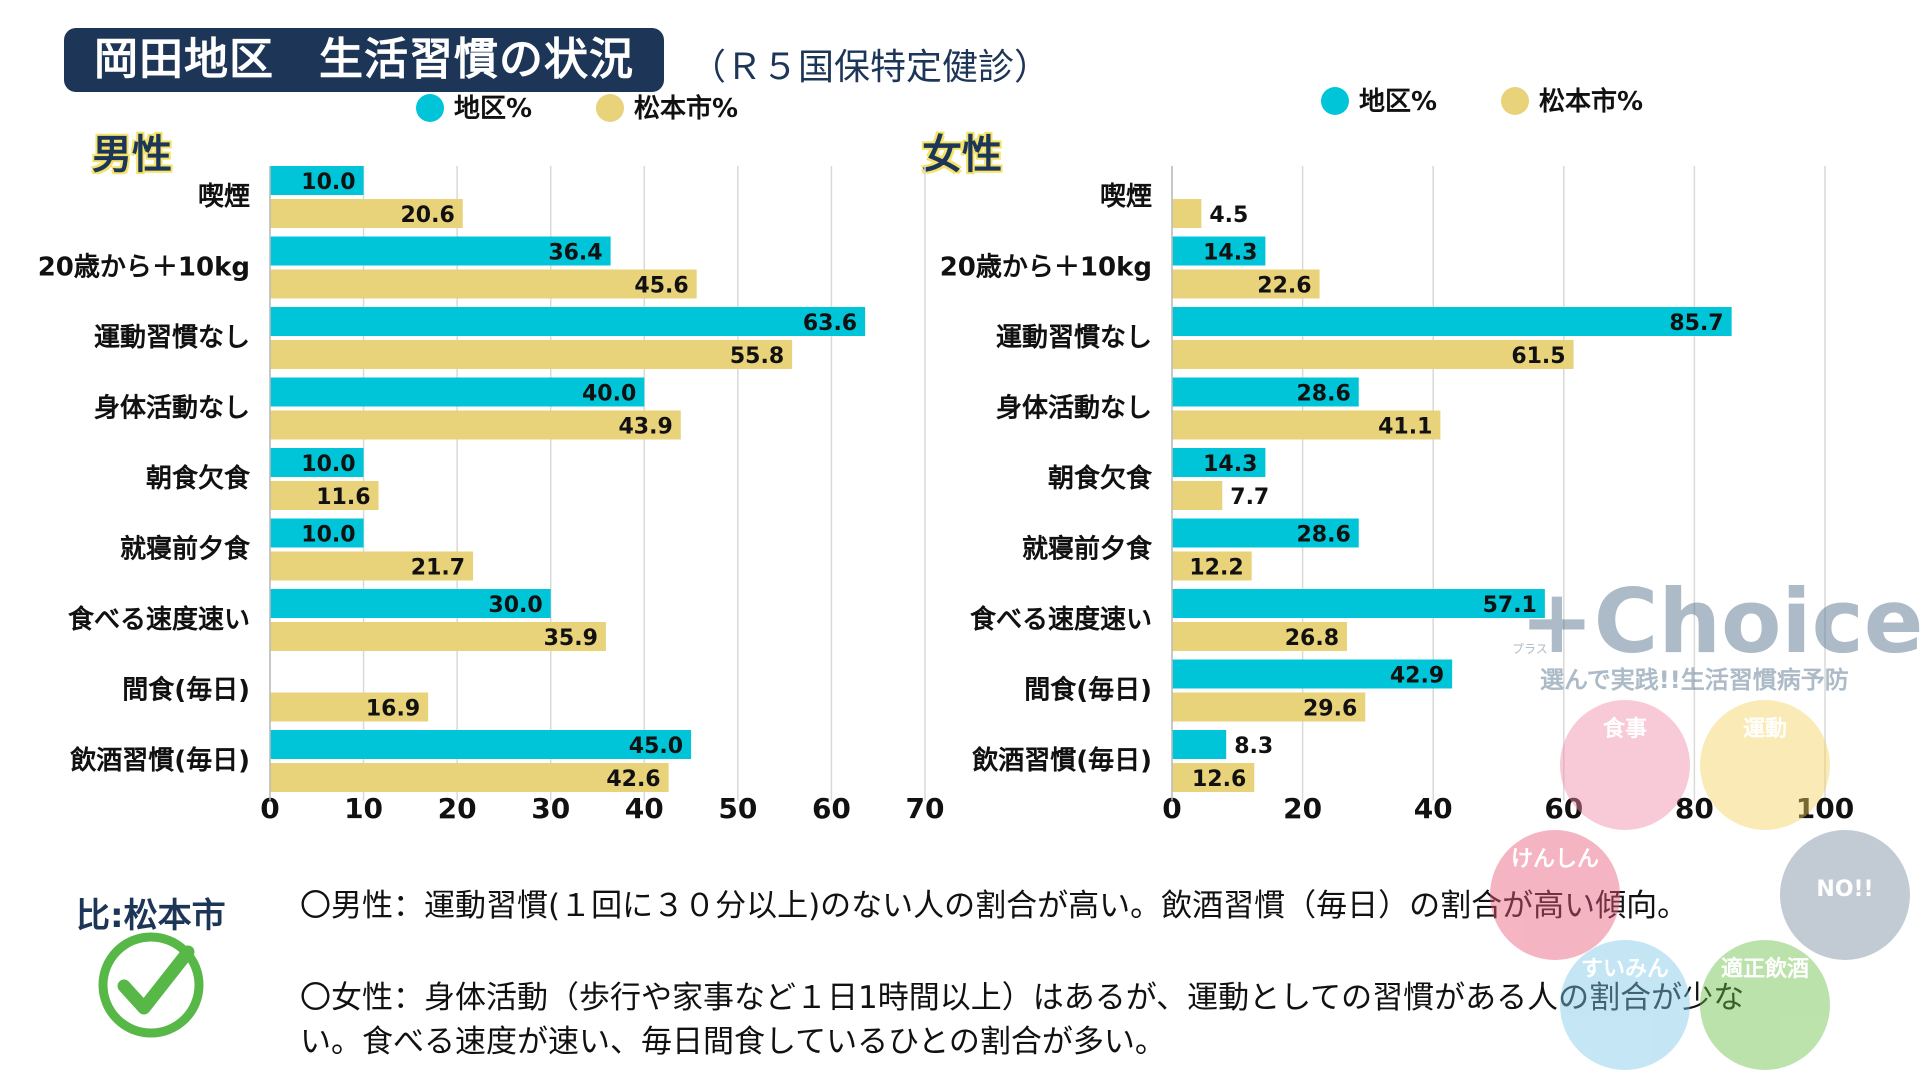  What do you see at coordinates (830, 323) in the screenshot?
I see `data-label: 63.6` at bounding box center [830, 323].